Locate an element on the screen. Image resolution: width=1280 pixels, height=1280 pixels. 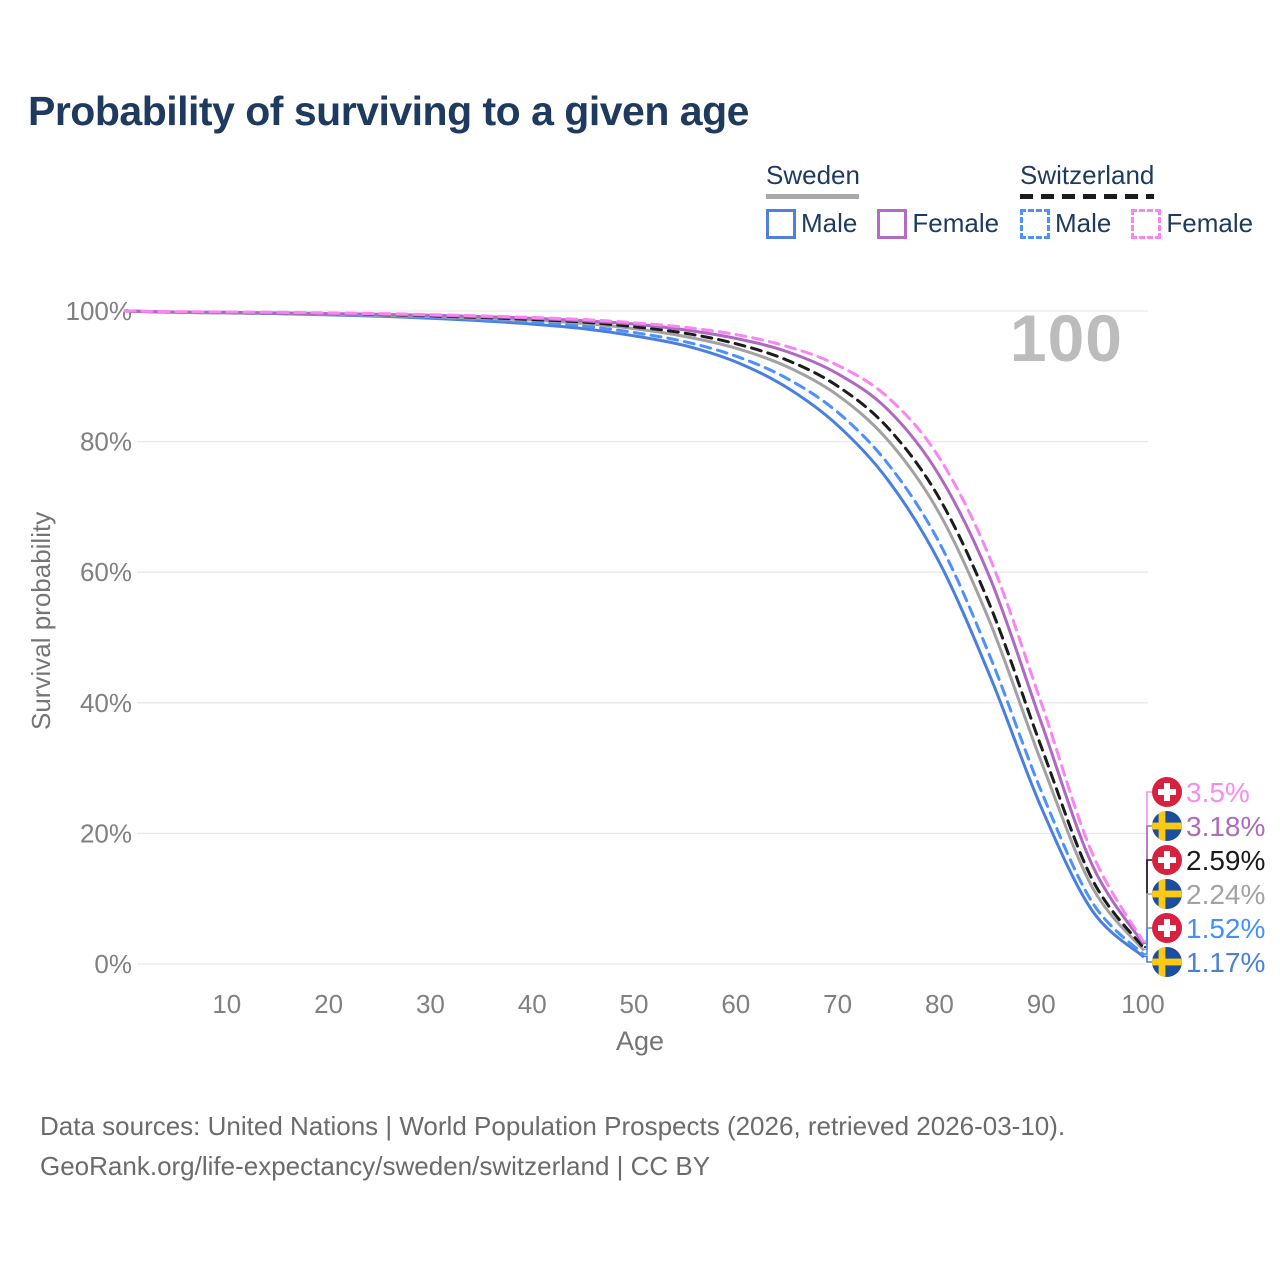
x-tick-label: 30 is located at coordinates (430, 1004).